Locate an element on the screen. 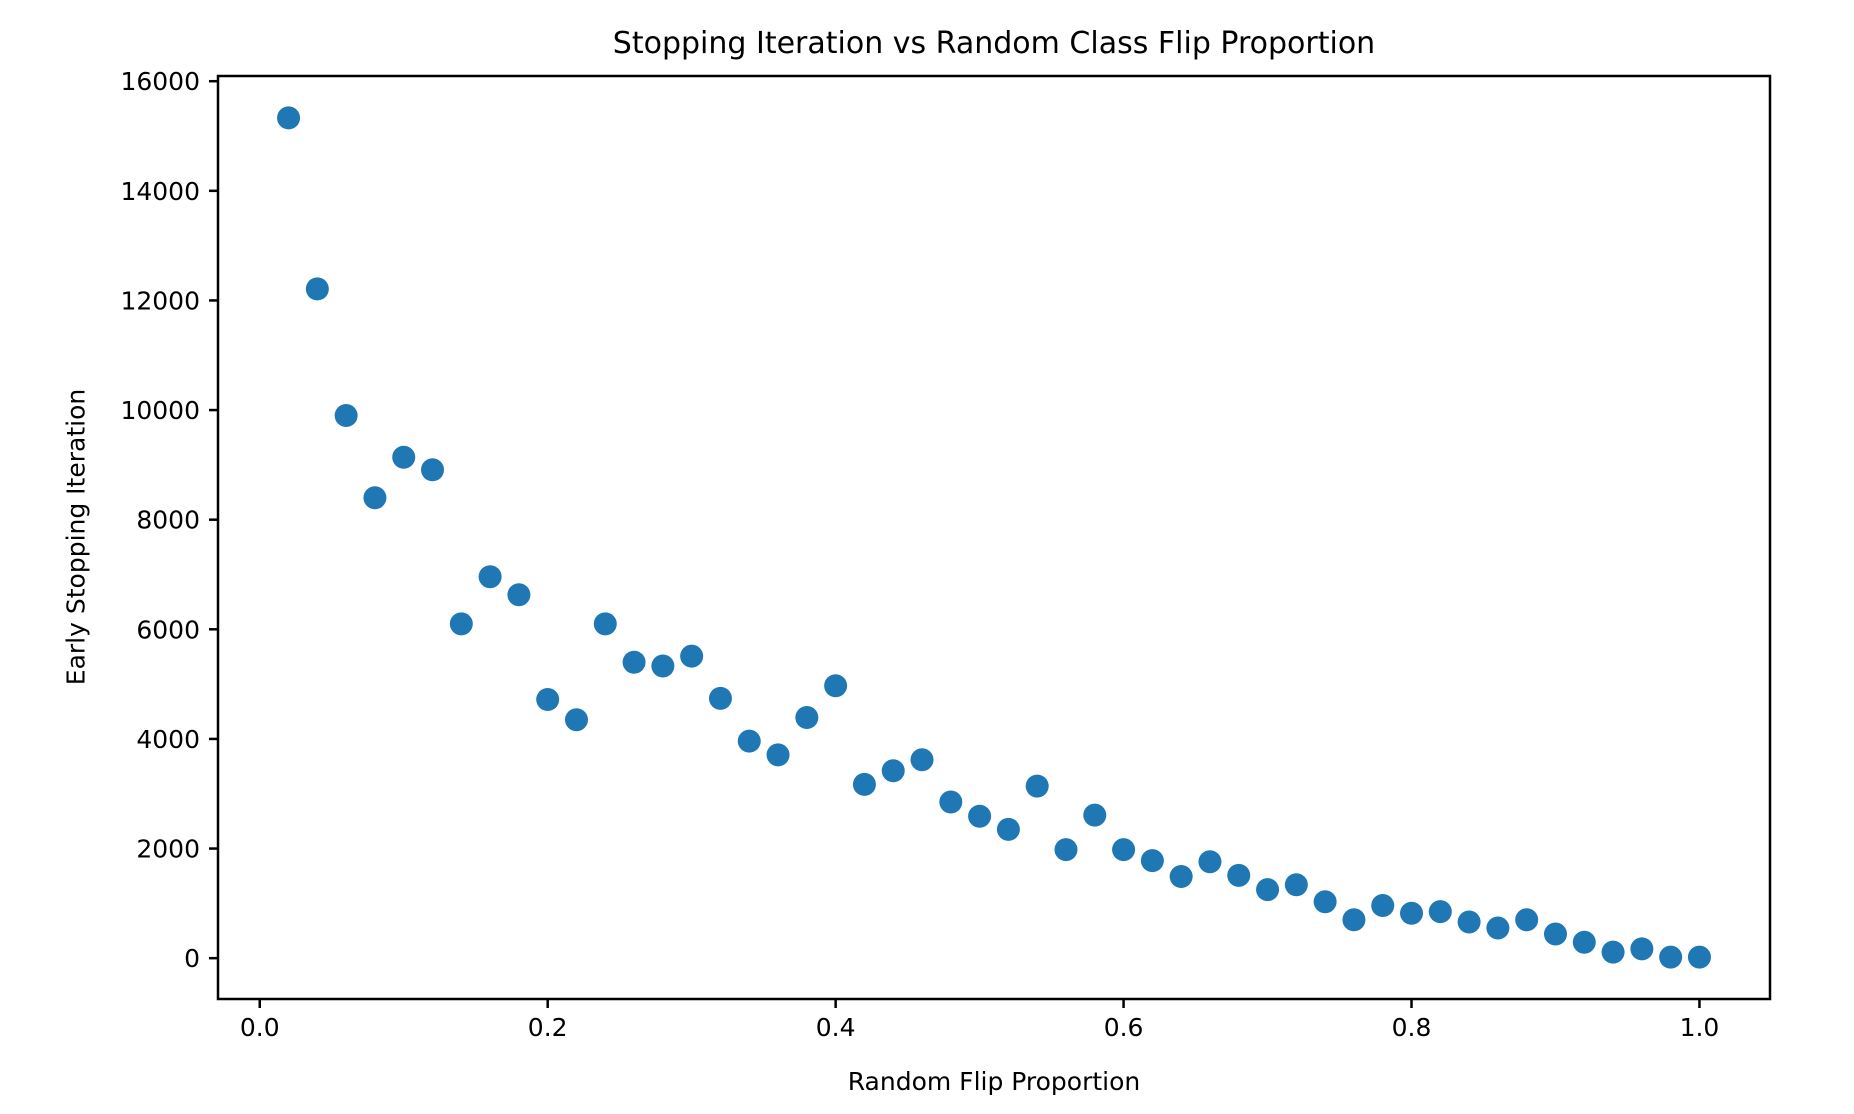 This screenshot has width=1854, height=1114. y-tick-label: 14000 is located at coordinates (160, 191).